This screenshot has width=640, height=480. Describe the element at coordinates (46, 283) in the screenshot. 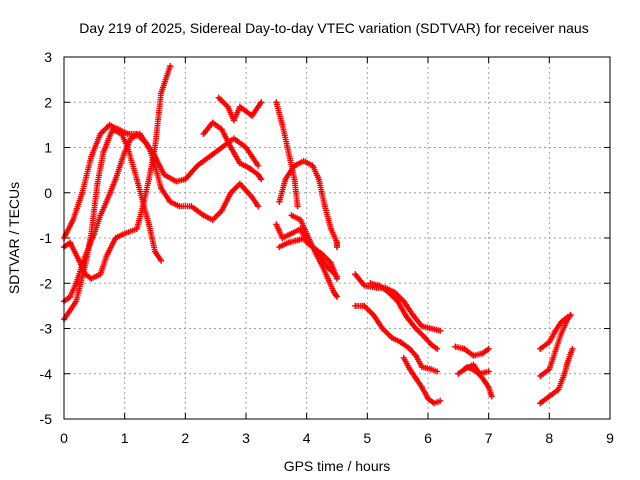

I see `y-tick-label: -2` at that location.